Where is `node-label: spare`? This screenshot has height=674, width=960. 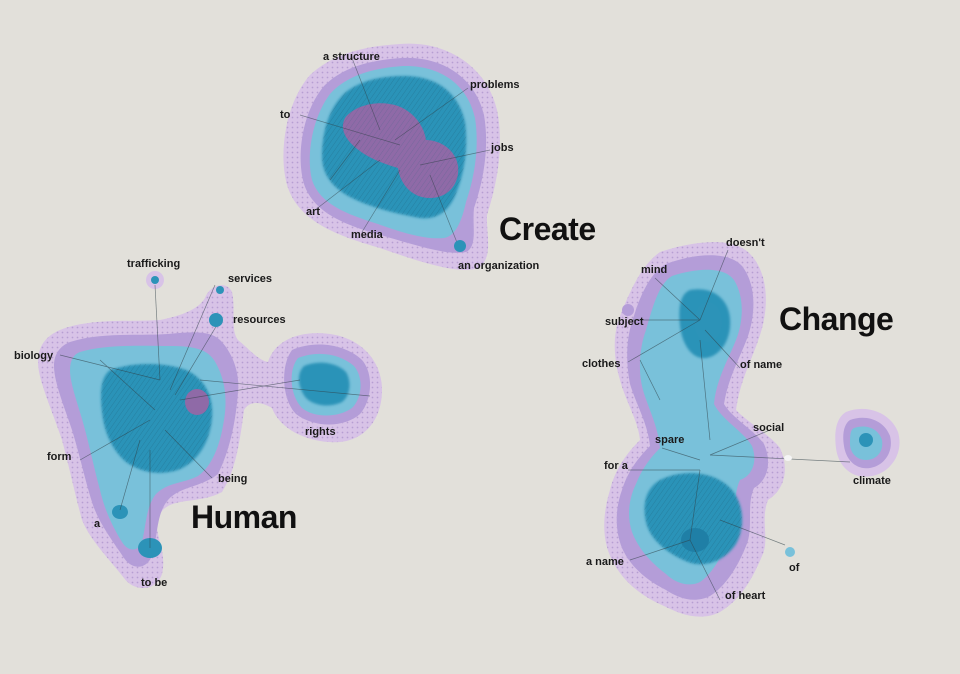
node-label: spare is located at coordinates (670, 440).